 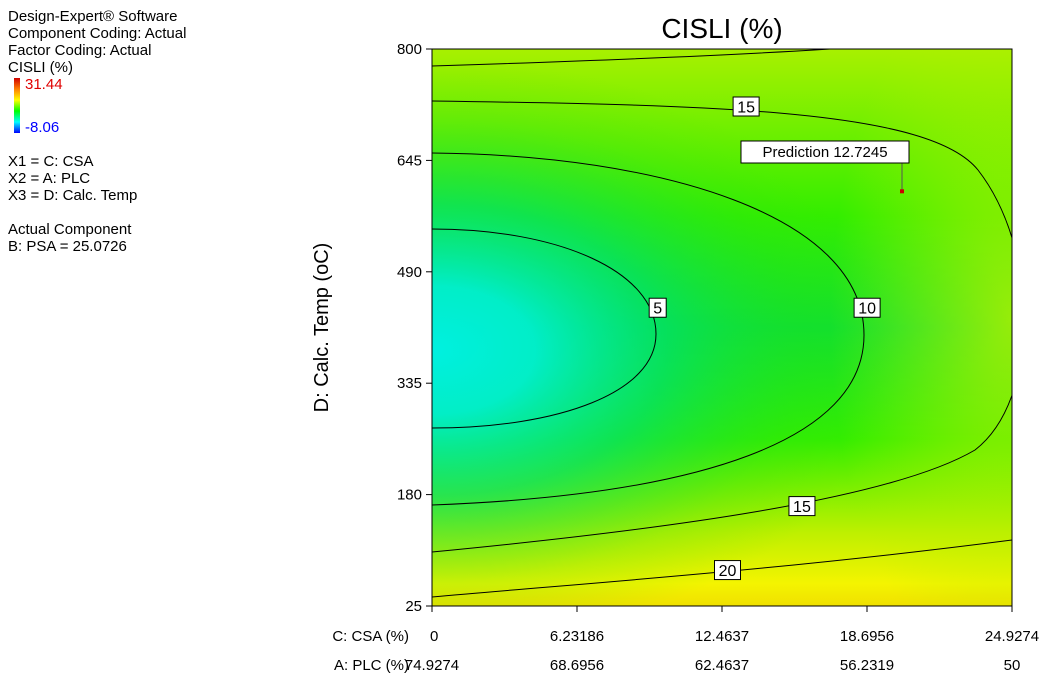 What do you see at coordinates (825, 167) in the screenshot?
I see `prediction-flag: Prediction 12.7245` at bounding box center [825, 167].